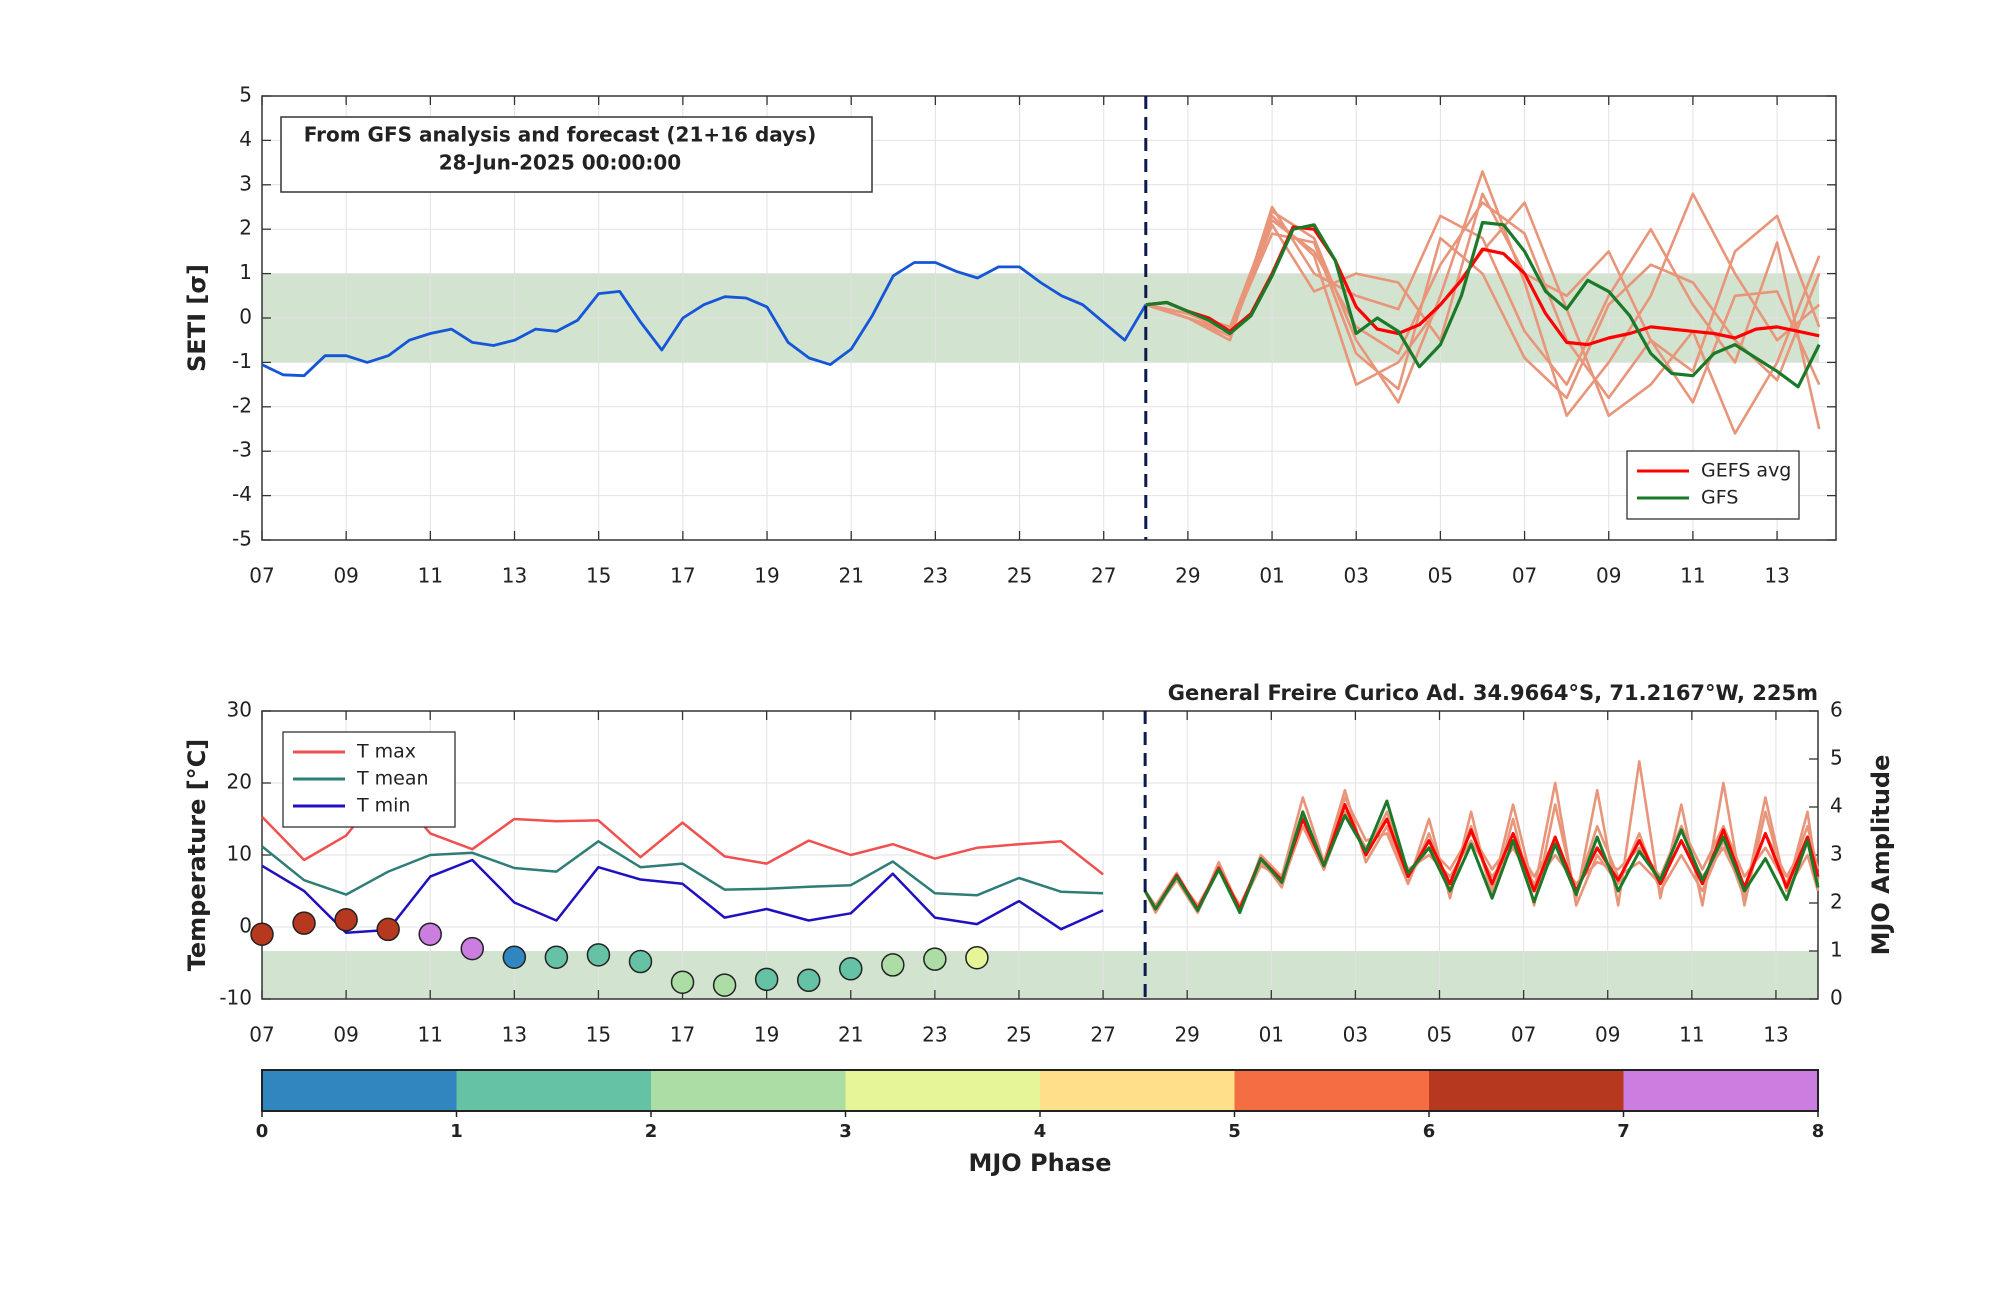 The width and height of the screenshot is (2000, 1292). What do you see at coordinates (1836, 758) in the screenshot?
I see `y2-tick-label: 5` at bounding box center [1836, 758].